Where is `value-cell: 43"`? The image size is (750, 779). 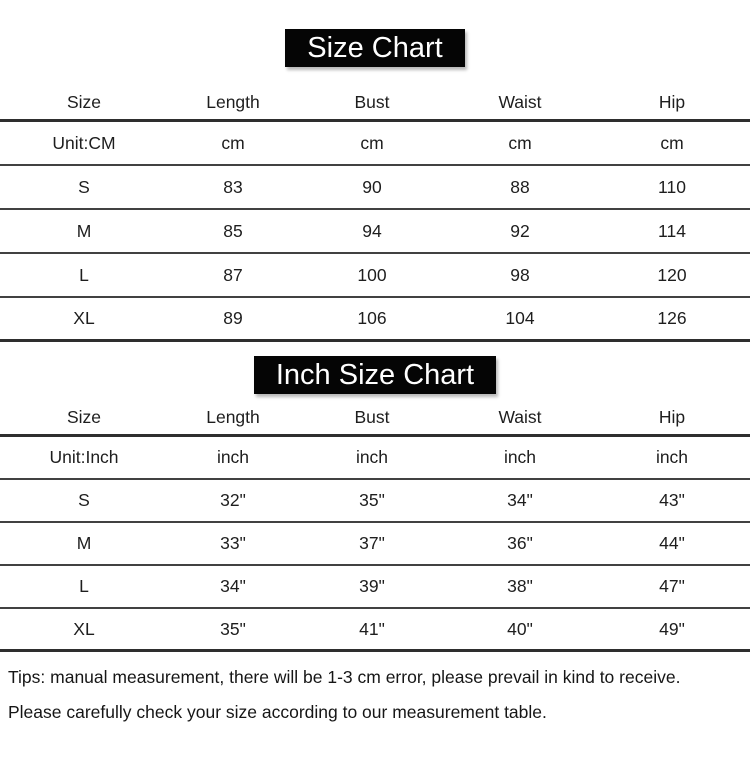
value-cell: 43" is located at coordinates (672, 500).